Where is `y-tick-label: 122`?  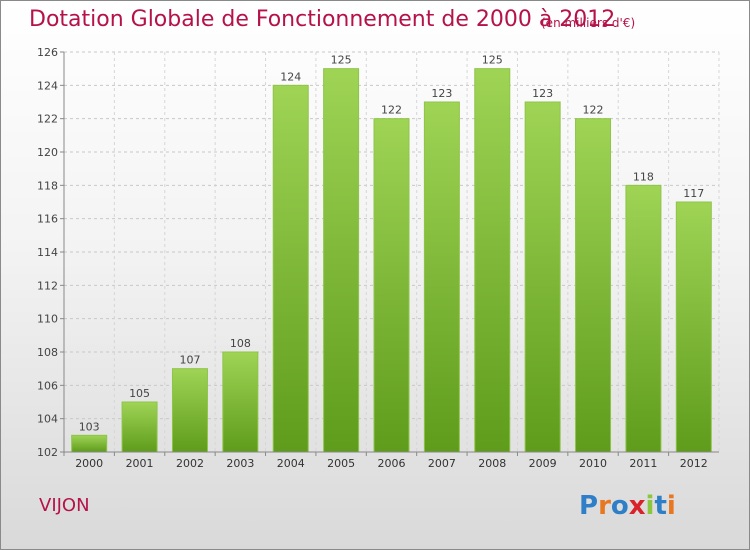 y-tick-label: 122 is located at coordinates (47, 119).